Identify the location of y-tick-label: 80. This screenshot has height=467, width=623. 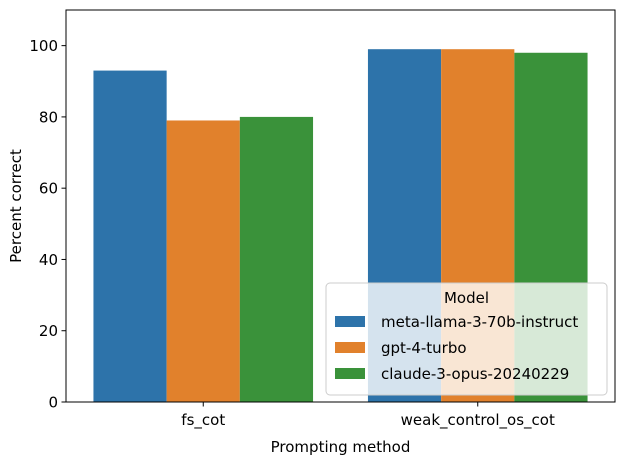
(48, 117).